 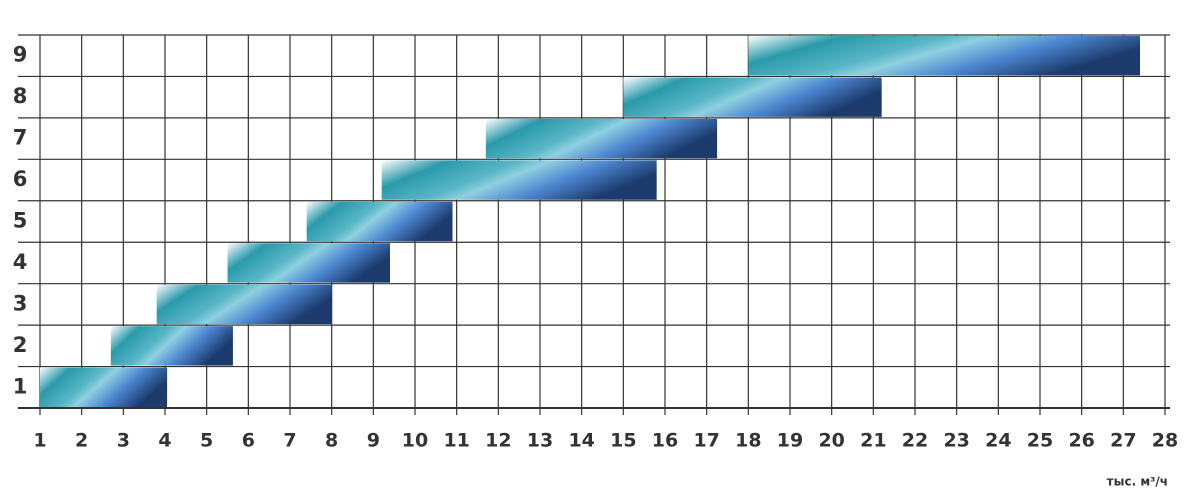 What do you see at coordinates (20, 55) in the screenshot?
I see `y-category-label: 9` at bounding box center [20, 55].